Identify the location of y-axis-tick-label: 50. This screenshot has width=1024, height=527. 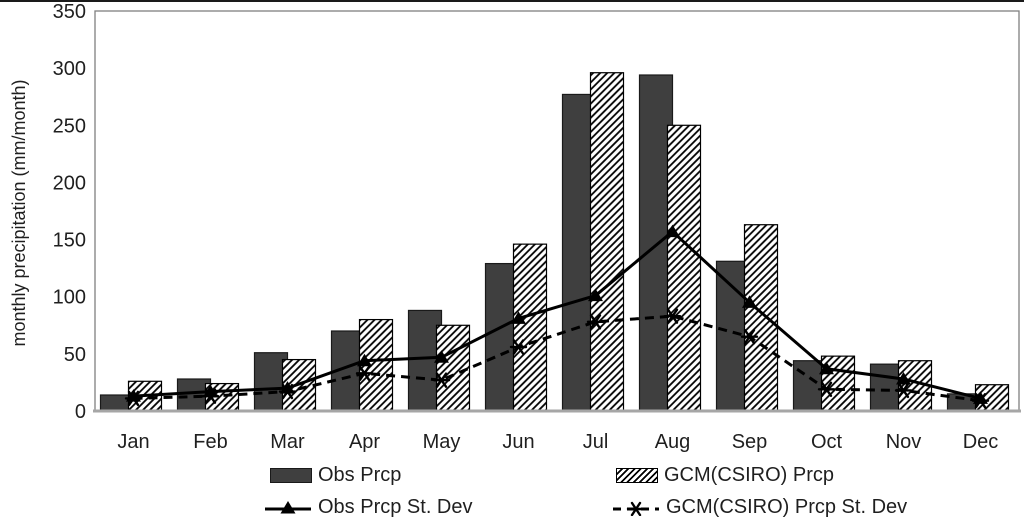
(75, 355).